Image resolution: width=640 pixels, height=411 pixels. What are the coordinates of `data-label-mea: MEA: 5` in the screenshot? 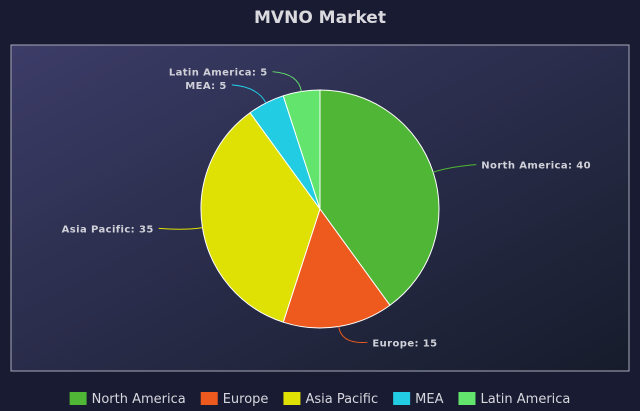 It's located at (206, 86).